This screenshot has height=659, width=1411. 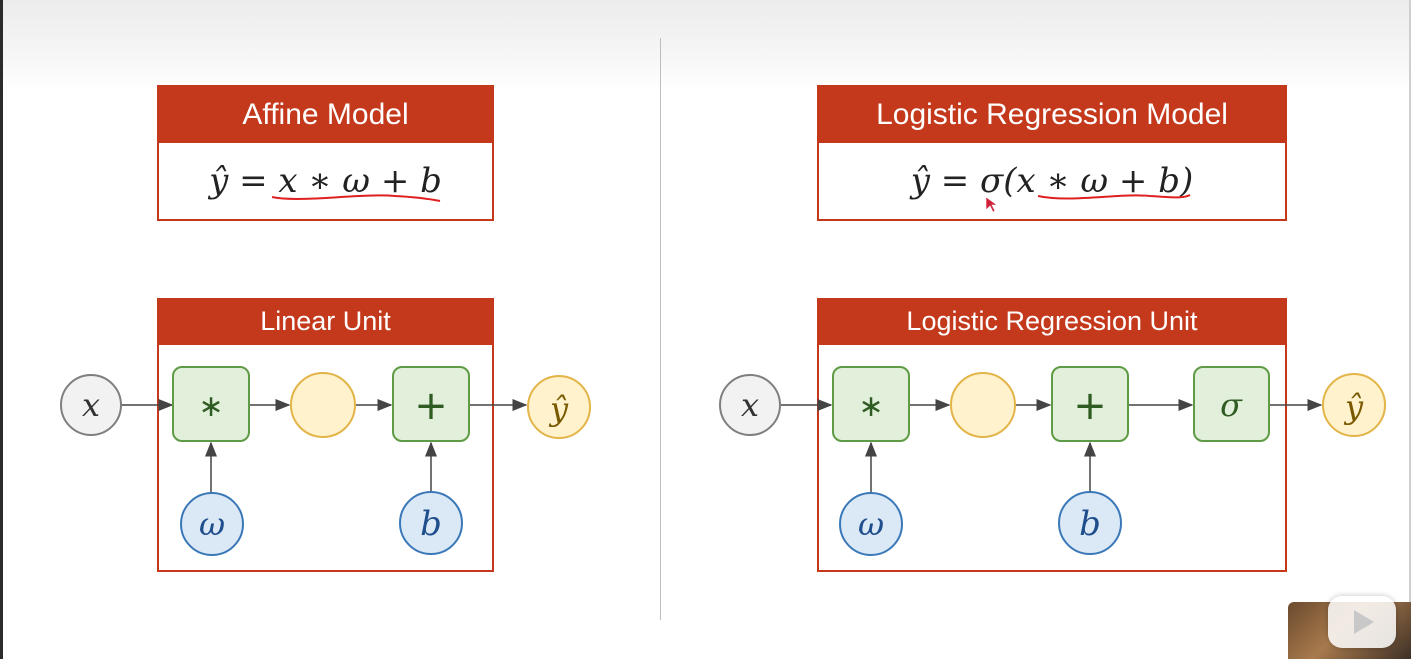 I want to click on play-icon, so click(x=1362, y=622).